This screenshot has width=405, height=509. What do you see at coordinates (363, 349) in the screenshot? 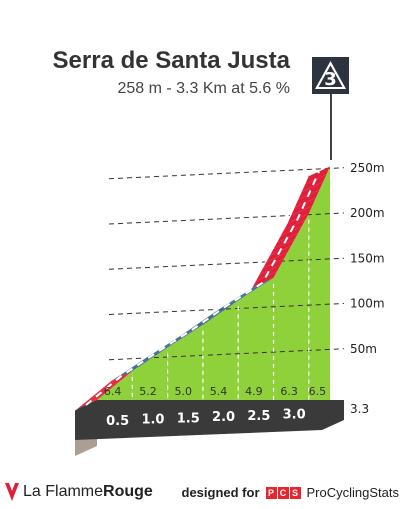
I see `y-tick-label: 50m` at bounding box center [363, 349].